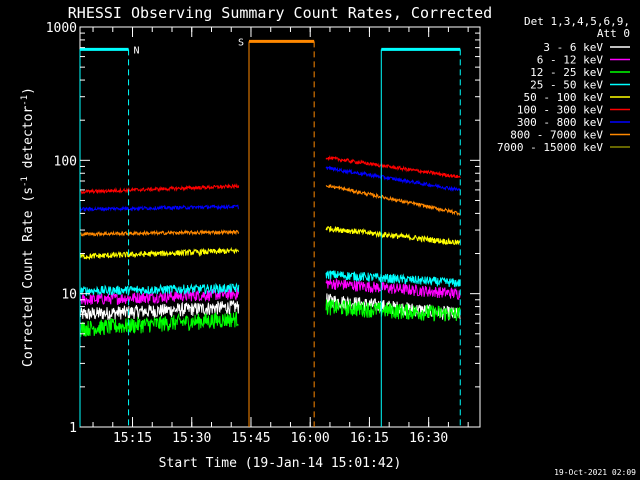  Describe the element at coordinates (28, 91) in the screenshot. I see `y-axis-label-end: )` at that location.